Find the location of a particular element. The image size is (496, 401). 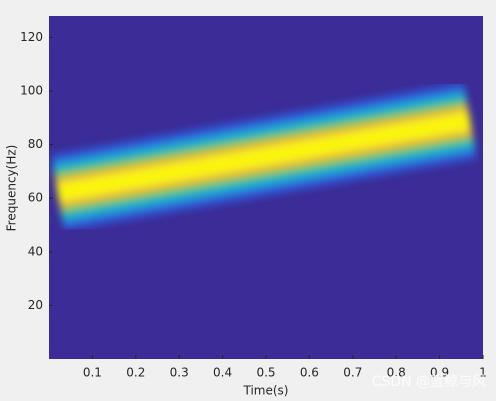

y-tick-label: 20 is located at coordinates (35, 305).